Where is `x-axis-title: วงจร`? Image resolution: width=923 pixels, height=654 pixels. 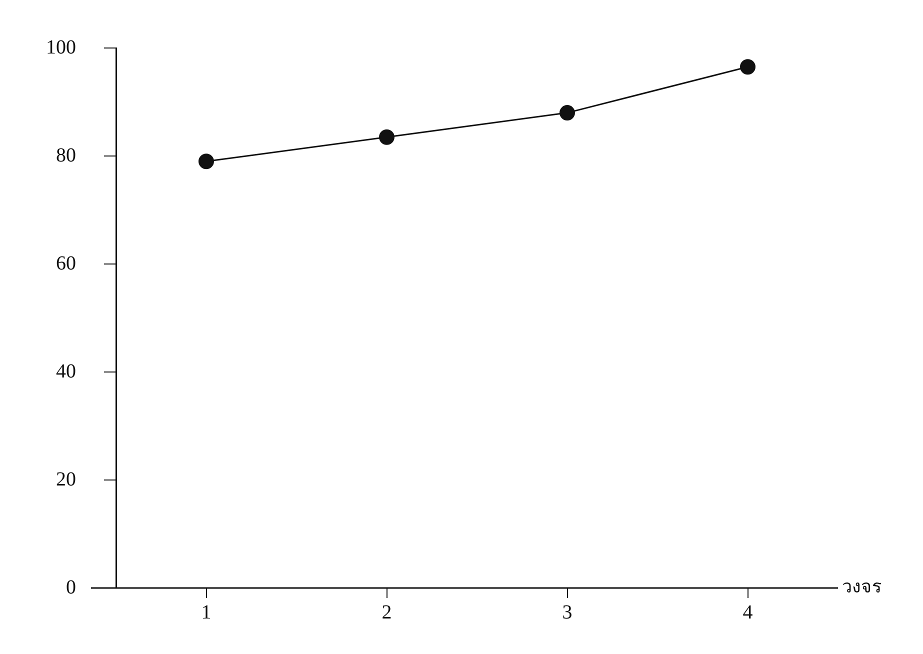 x-axis-title: วงจร is located at coordinates (862, 587).